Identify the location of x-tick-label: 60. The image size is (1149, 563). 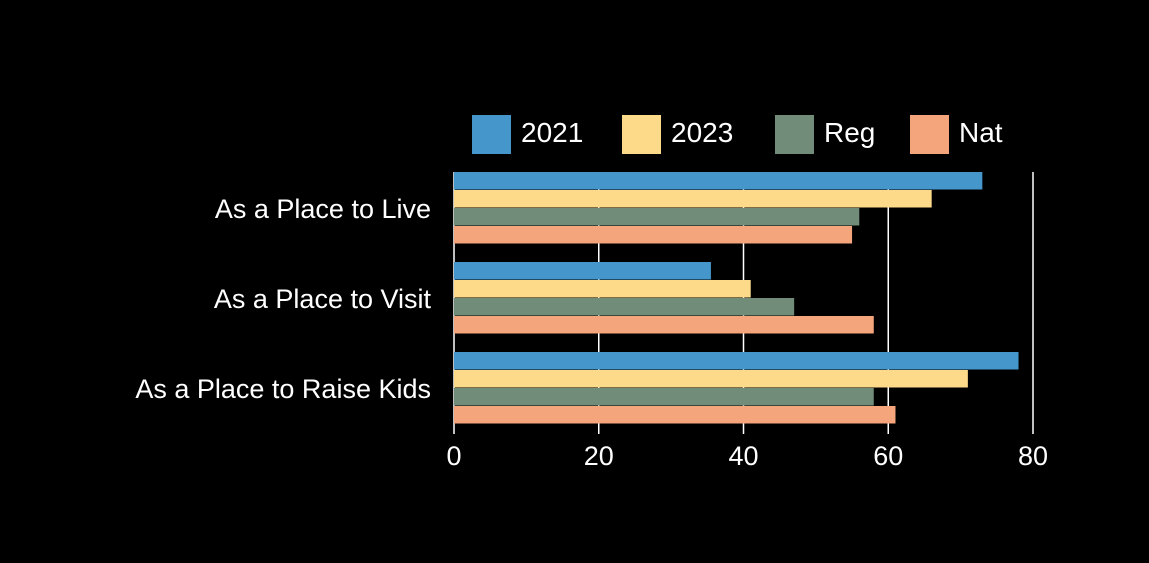
(888, 456).